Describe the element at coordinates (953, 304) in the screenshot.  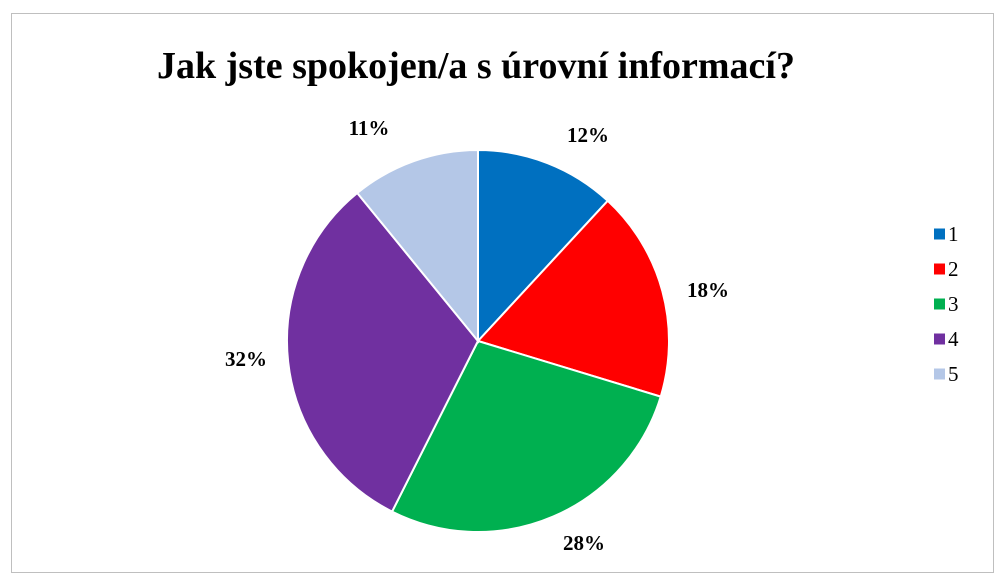
I see `legend-label-3: 3` at that location.